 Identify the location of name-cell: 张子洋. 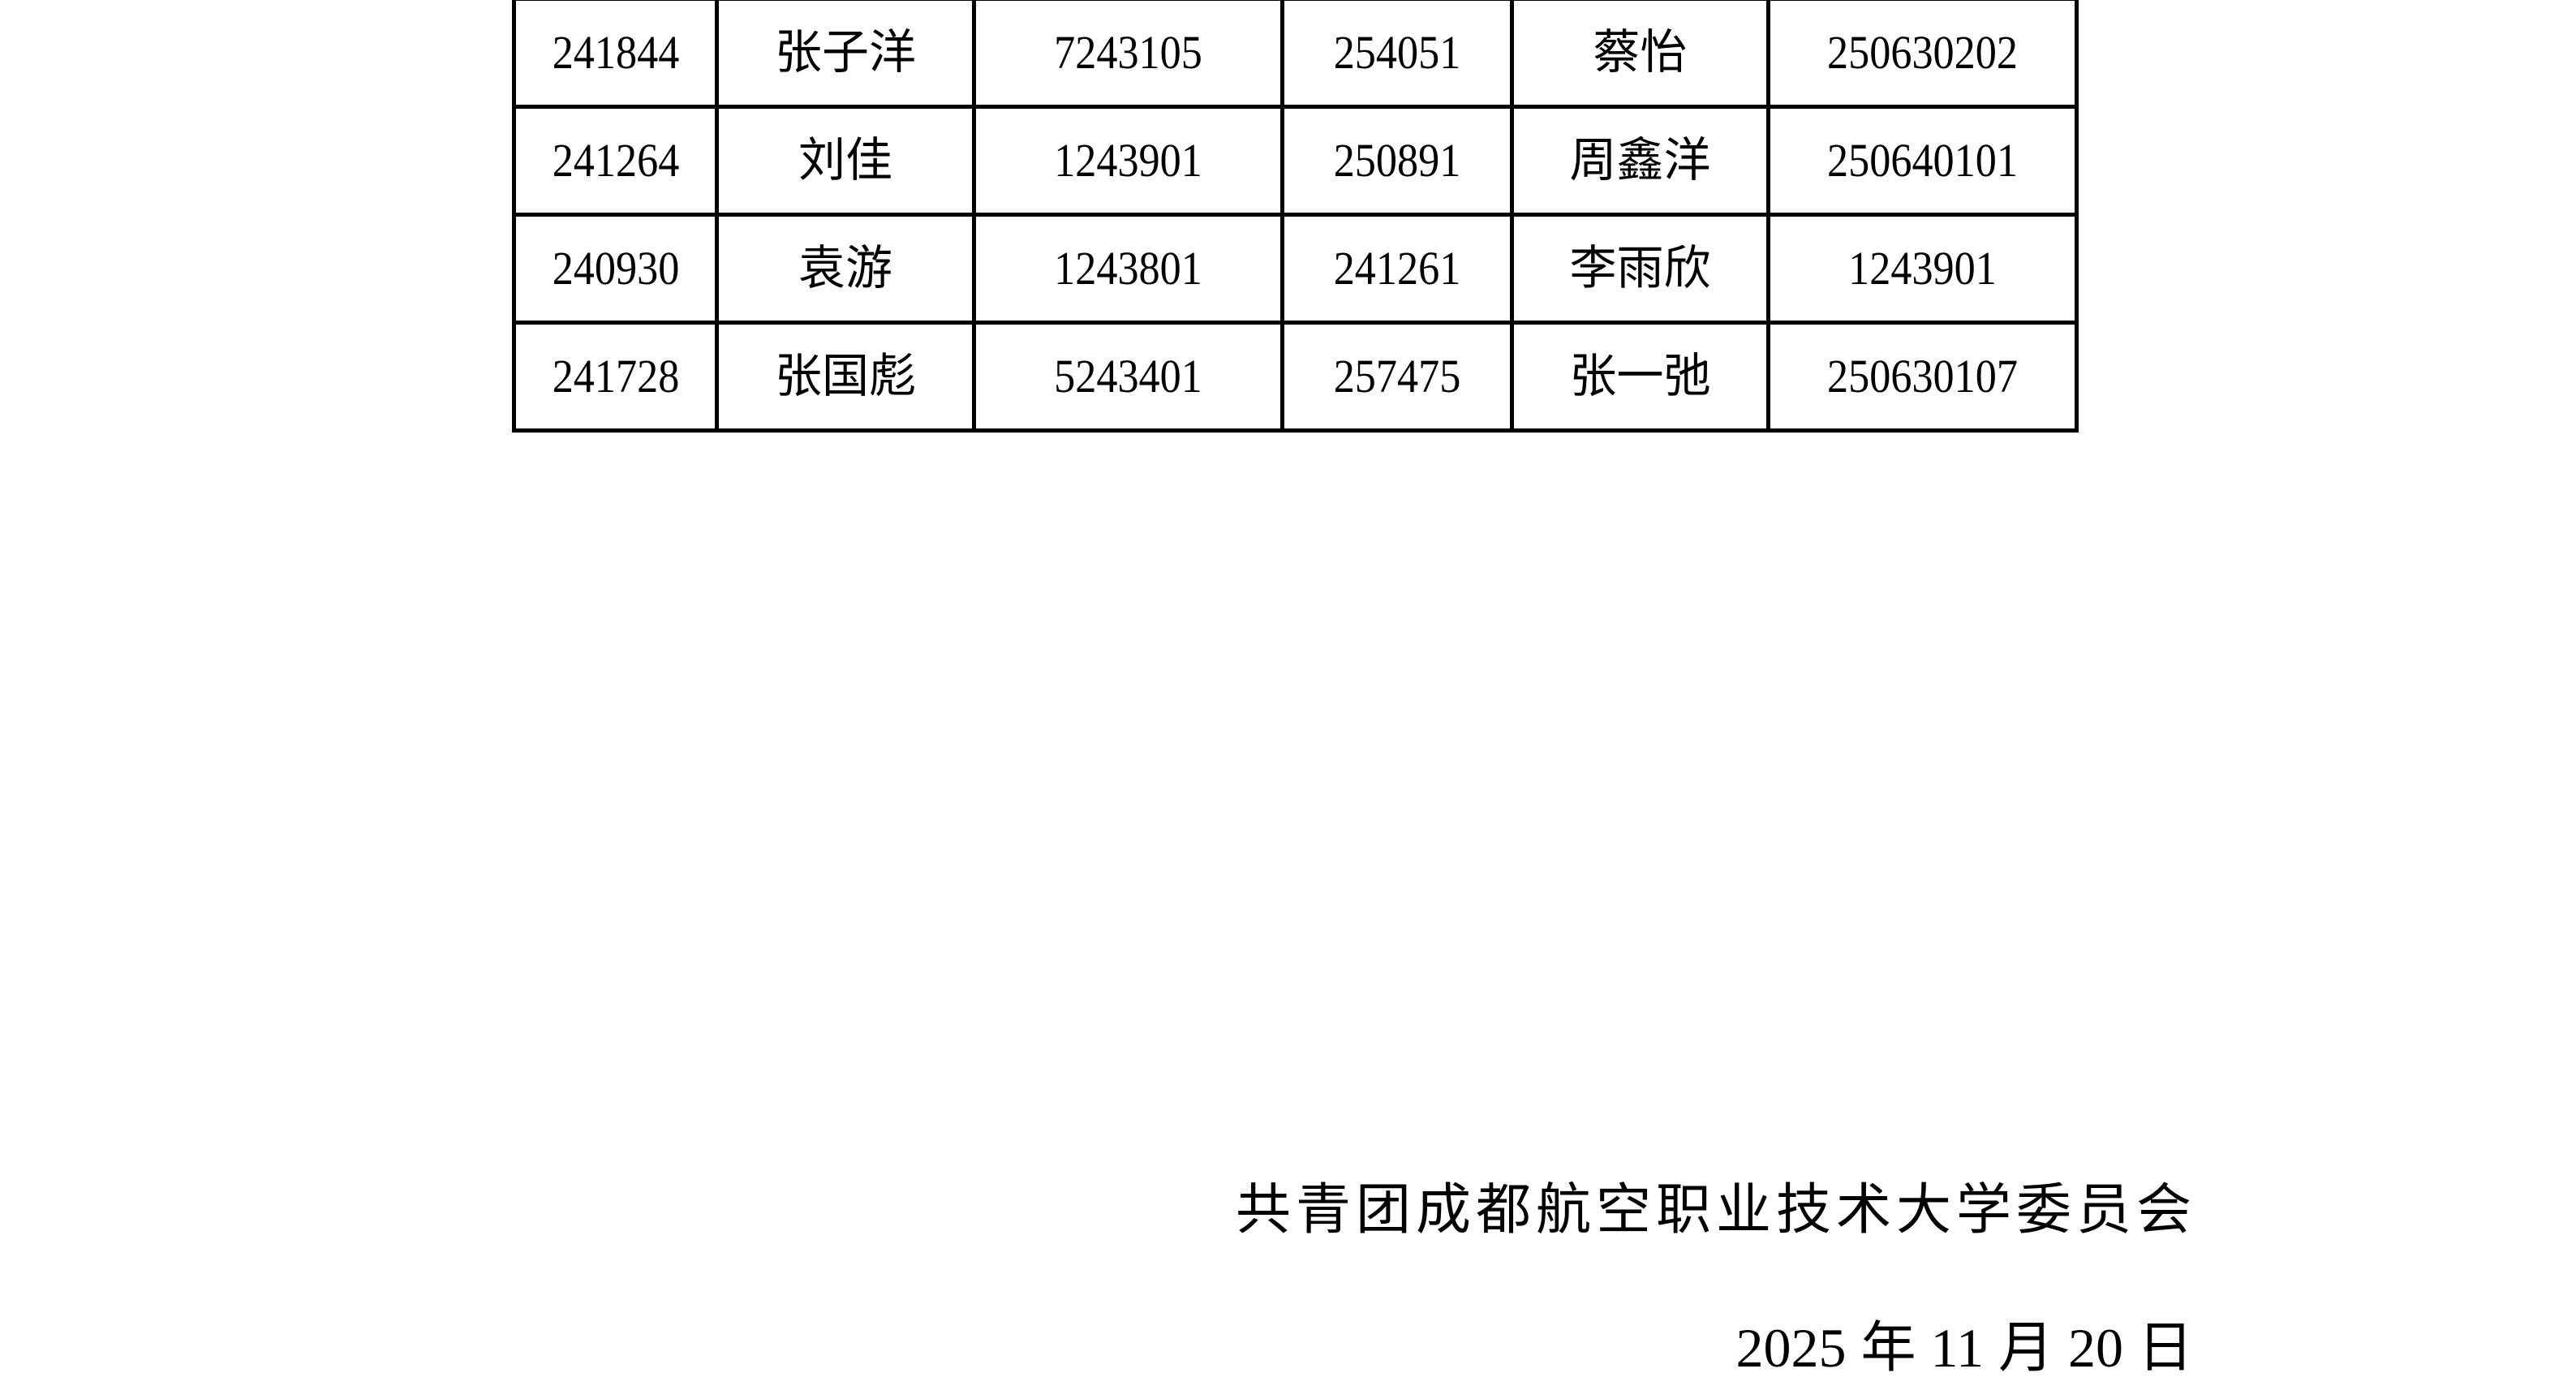
(846, 54).